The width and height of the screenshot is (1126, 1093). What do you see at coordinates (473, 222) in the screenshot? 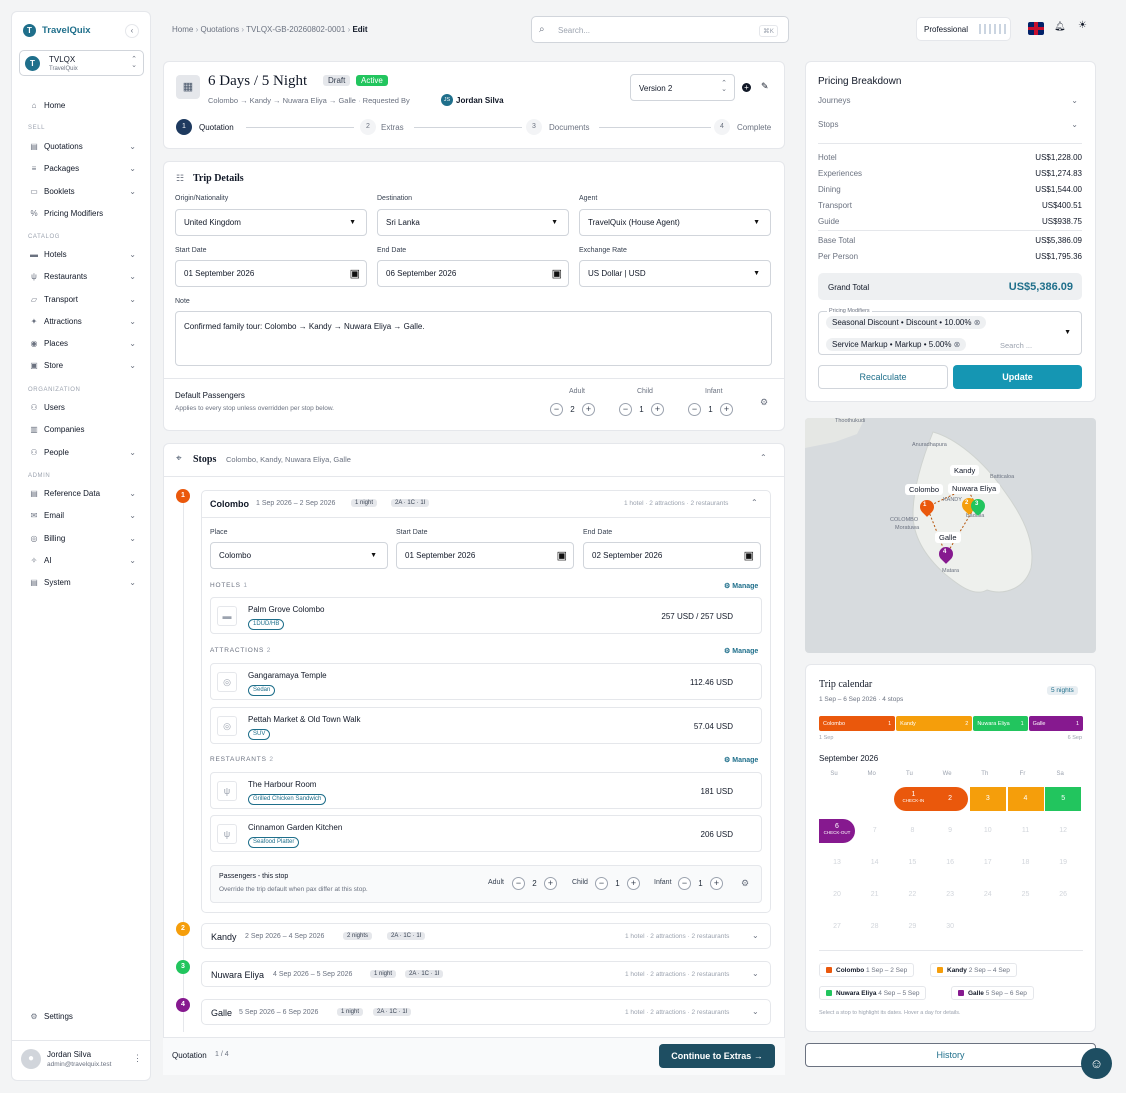
I see `destination-select: Sri Lanka ▼` at bounding box center [473, 222].